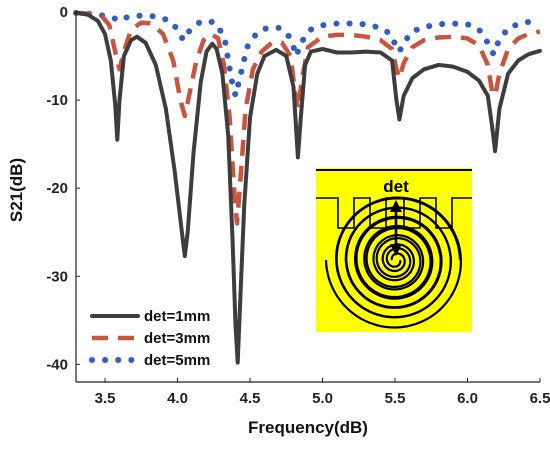 This screenshot has height=449, width=550. What do you see at coordinates (540, 398) in the screenshot?
I see `x-tick-label: 6.5` at bounding box center [540, 398].